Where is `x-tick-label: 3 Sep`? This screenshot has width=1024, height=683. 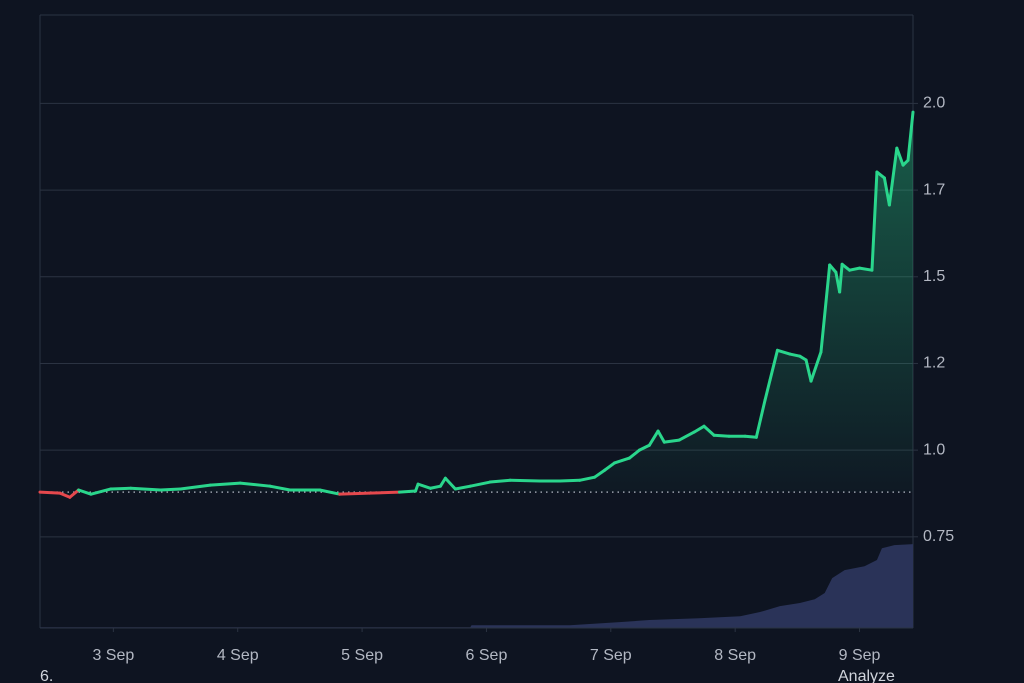 x-tick-label: 3 Sep is located at coordinates (113, 655).